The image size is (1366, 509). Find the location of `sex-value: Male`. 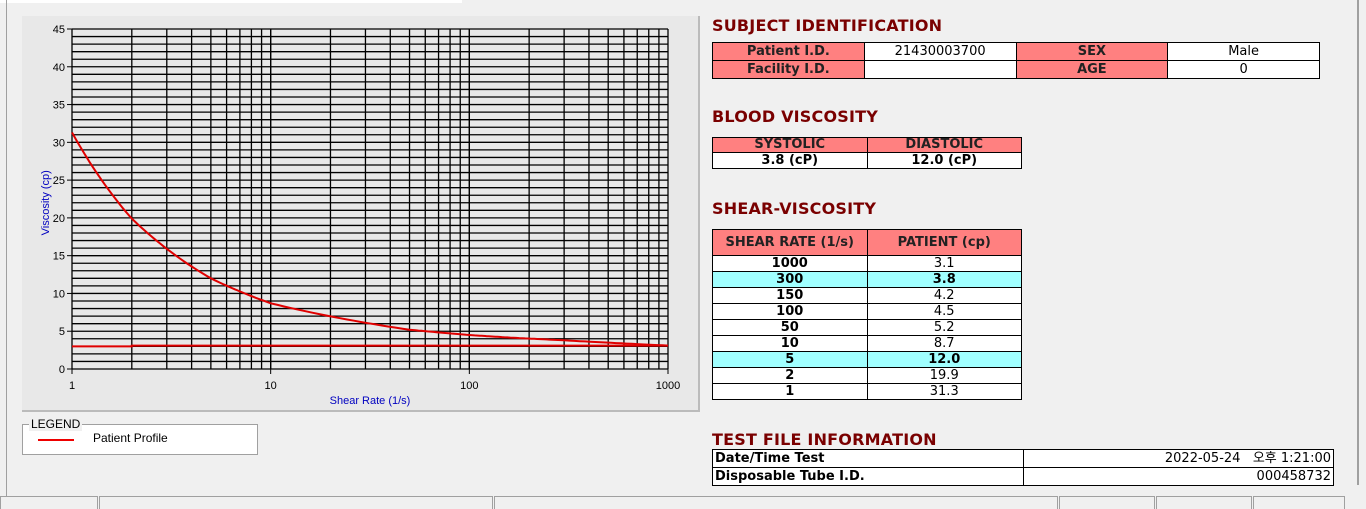

sex-value: Male is located at coordinates (1243, 51).